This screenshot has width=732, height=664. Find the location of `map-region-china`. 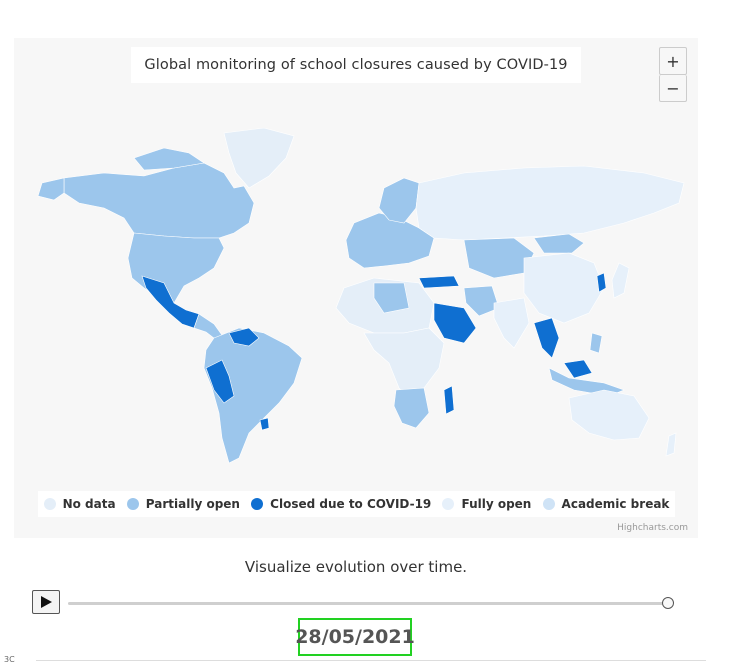

map-region-china is located at coordinates (564, 288).